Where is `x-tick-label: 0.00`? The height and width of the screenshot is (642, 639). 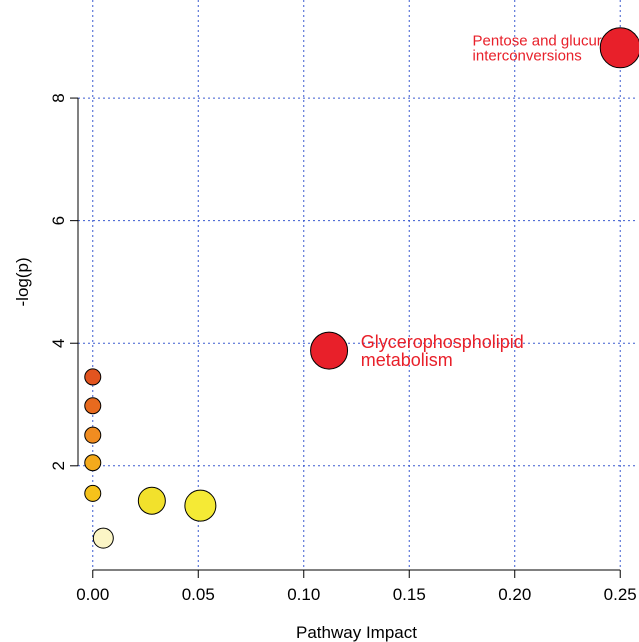
x-tick-label: 0.00 is located at coordinates (92, 594).